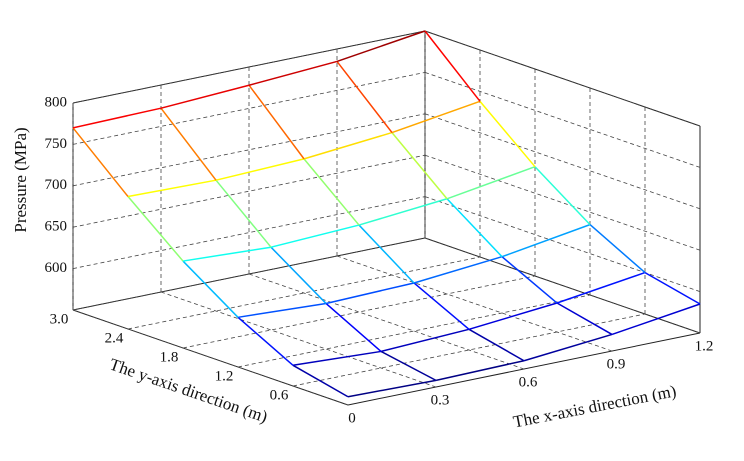 The height and width of the screenshot is (461, 744). What do you see at coordinates (169, 357) in the screenshot?
I see `y-tick-label: 1.8` at bounding box center [169, 357].